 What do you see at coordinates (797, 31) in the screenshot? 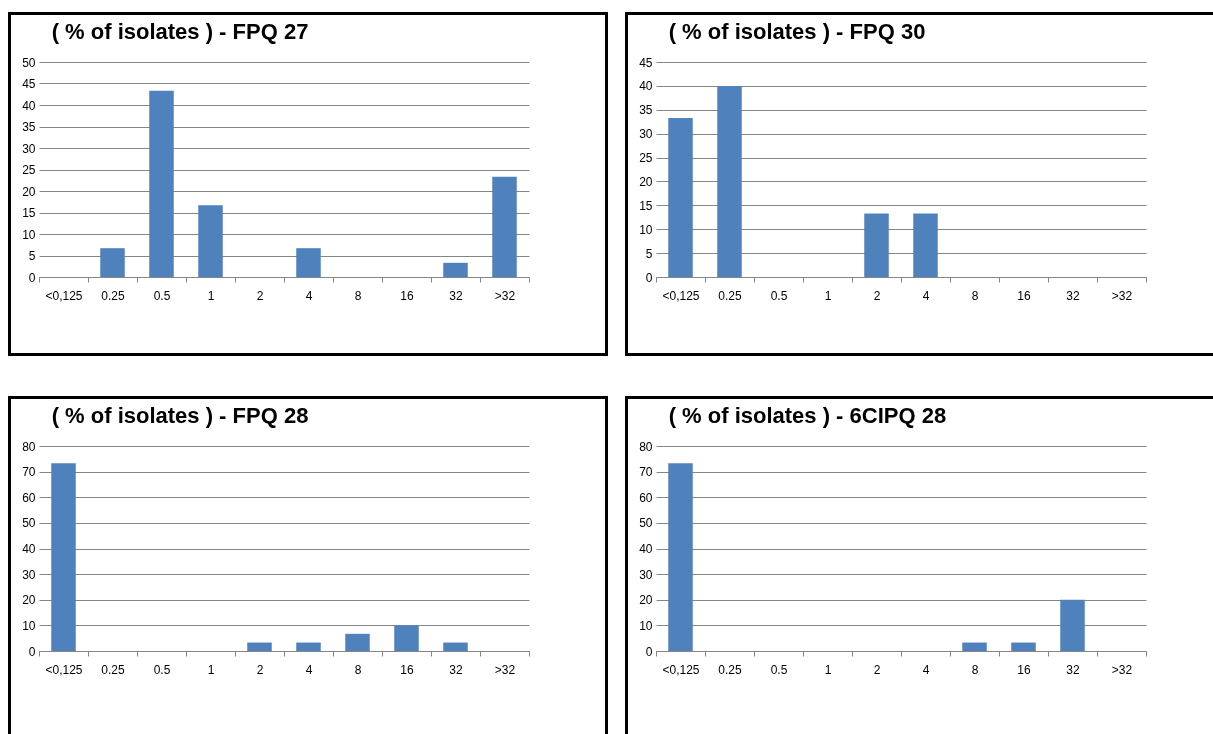
I see `chart-title: ( % of isolates ) - FPQ 30` at bounding box center [797, 31].